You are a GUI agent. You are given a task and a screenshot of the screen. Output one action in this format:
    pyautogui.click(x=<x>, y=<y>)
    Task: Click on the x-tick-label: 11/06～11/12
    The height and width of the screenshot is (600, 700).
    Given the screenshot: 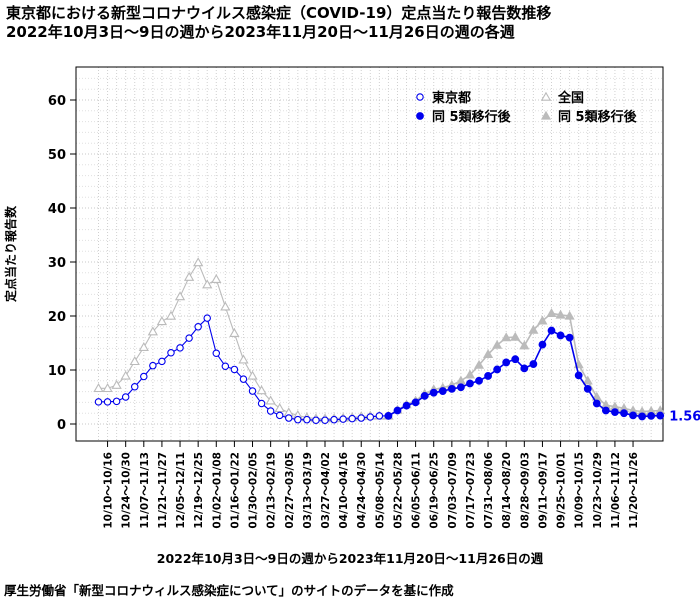 What is the action you would take?
    pyautogui.click(x=616, y=490)
    